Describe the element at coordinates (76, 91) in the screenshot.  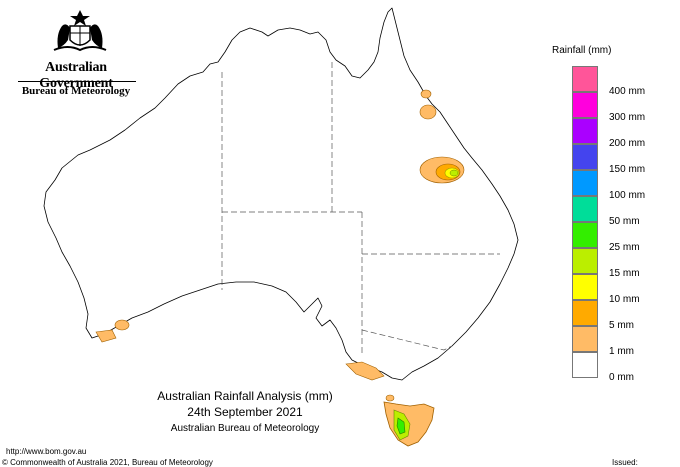
I see `agency-name: Bureau of Meteorology` at that location.